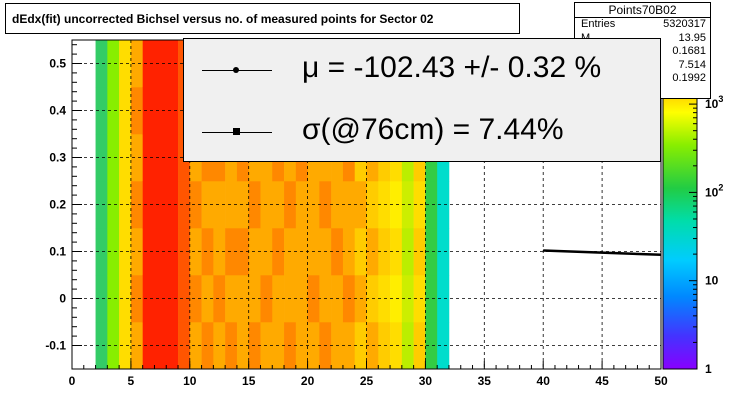 This screenshot has height=408, width=735. What do you see at coordinates (308, 381) in the screenshot?
I see `x-tick-label: 20` at bounding box center [308, 381].